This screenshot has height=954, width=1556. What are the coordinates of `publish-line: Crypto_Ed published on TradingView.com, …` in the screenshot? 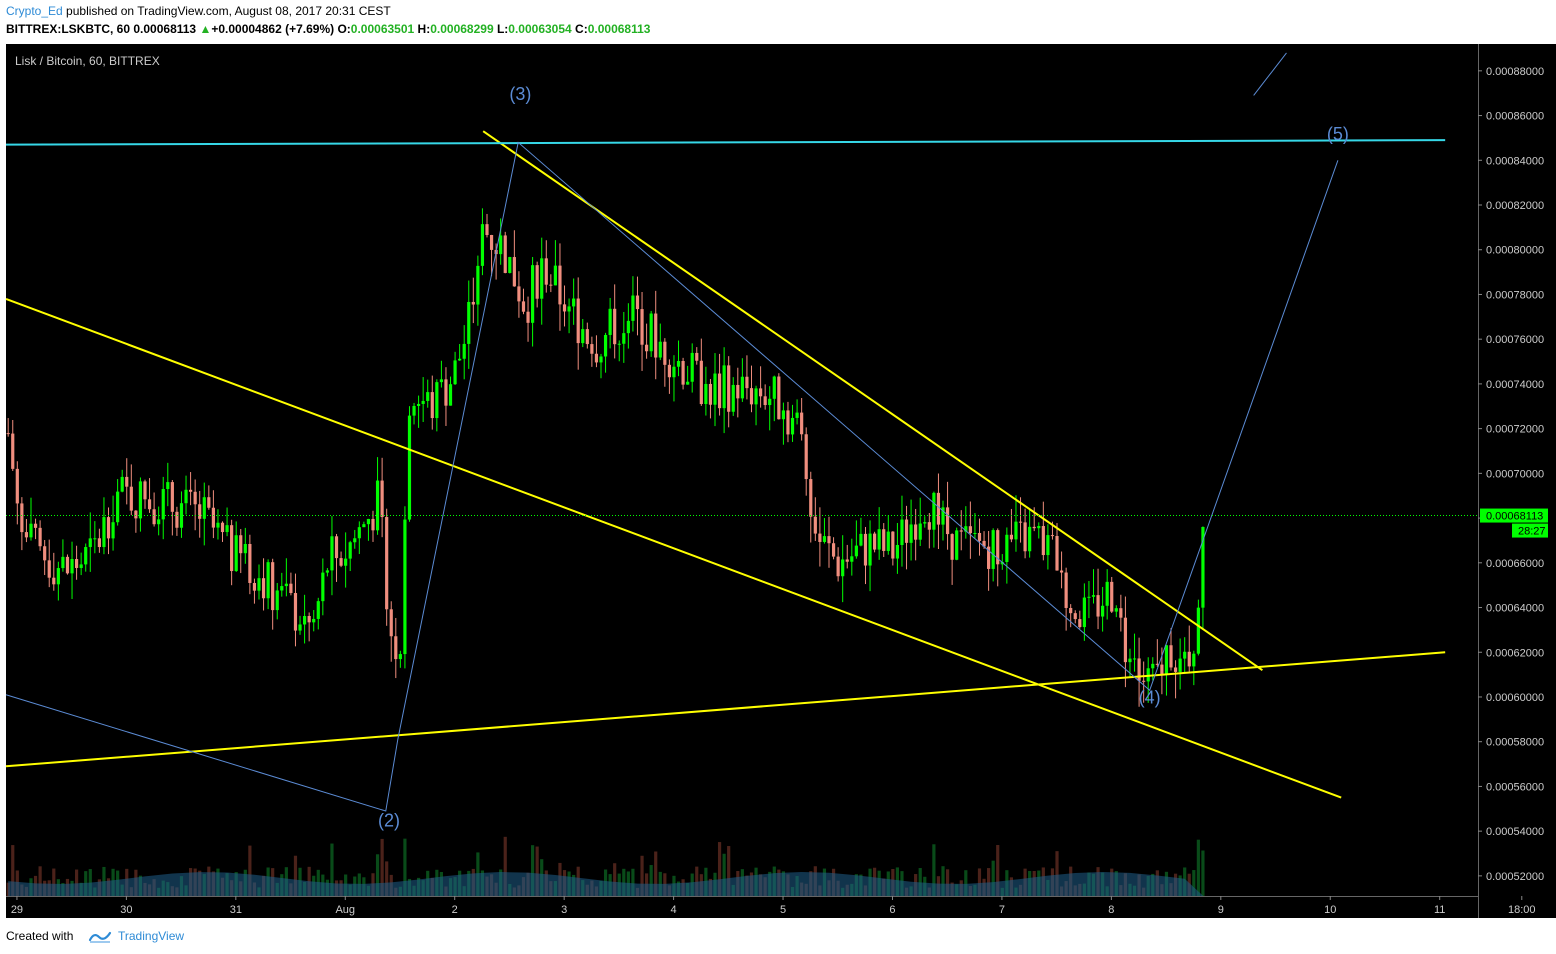 It's located at (198, 11).